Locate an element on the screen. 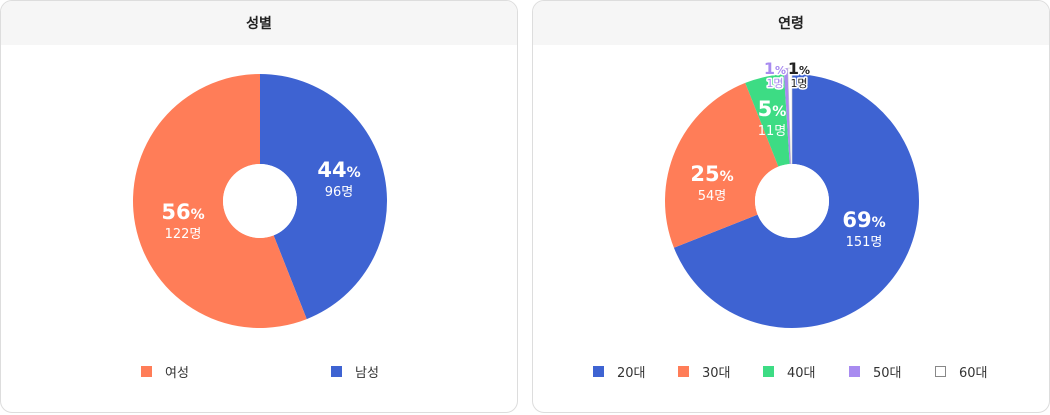 The image size is (1050, 415). gender-chart-title: 성별 is located at coordinates (259, 23).